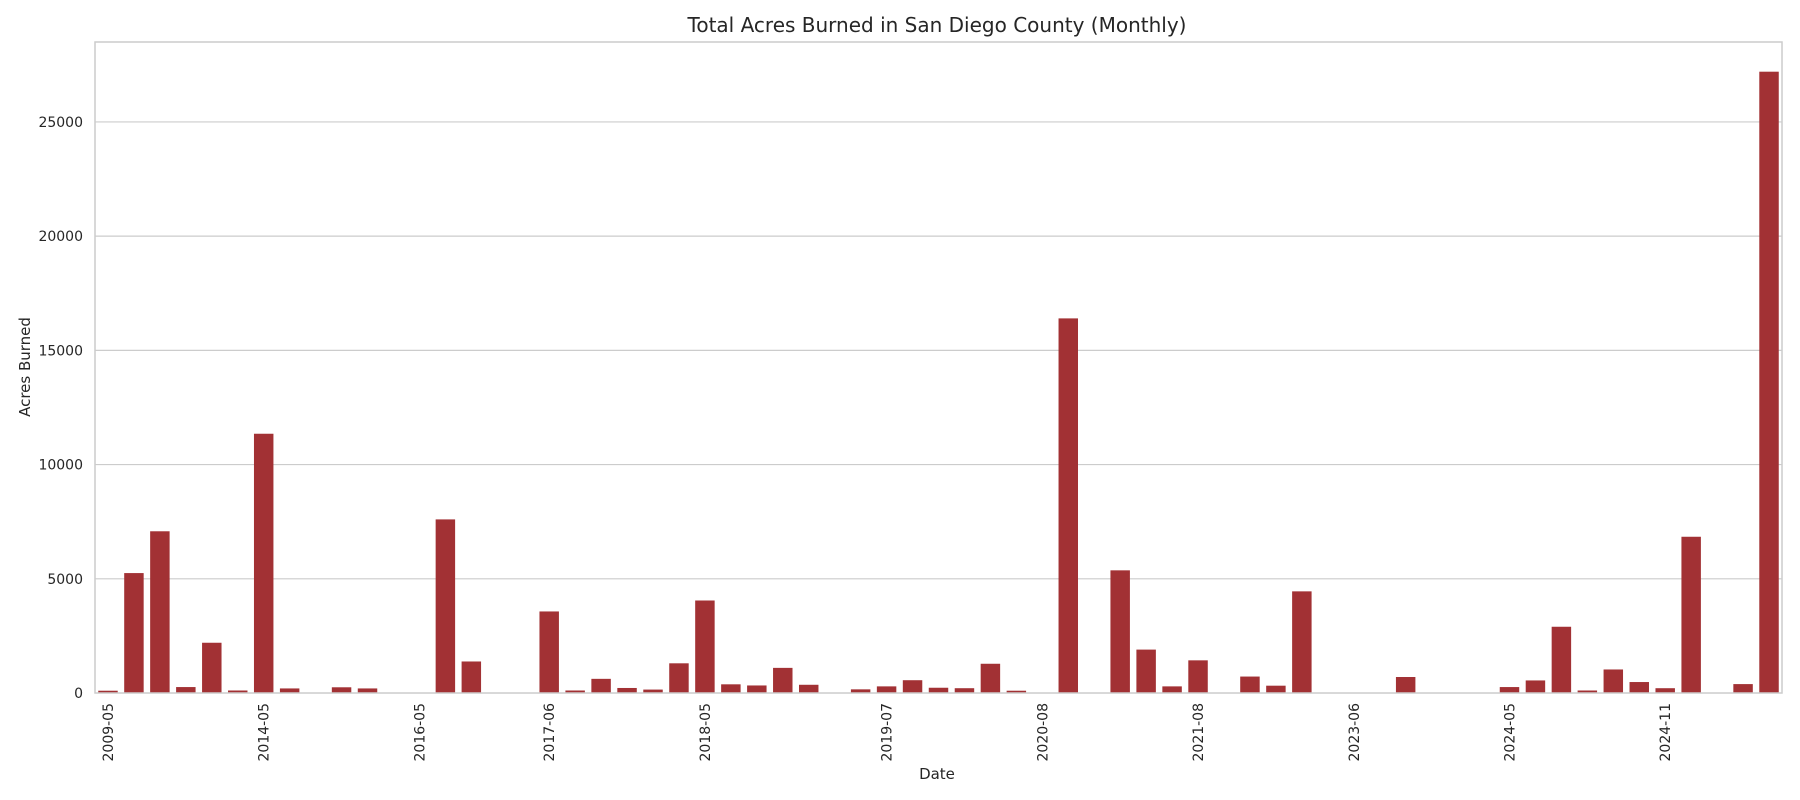  What do you see at coordinates (1666, 732) in the screenshot?
I see `x-tick-label: 2024-11` at bounding box center [1666, 732].